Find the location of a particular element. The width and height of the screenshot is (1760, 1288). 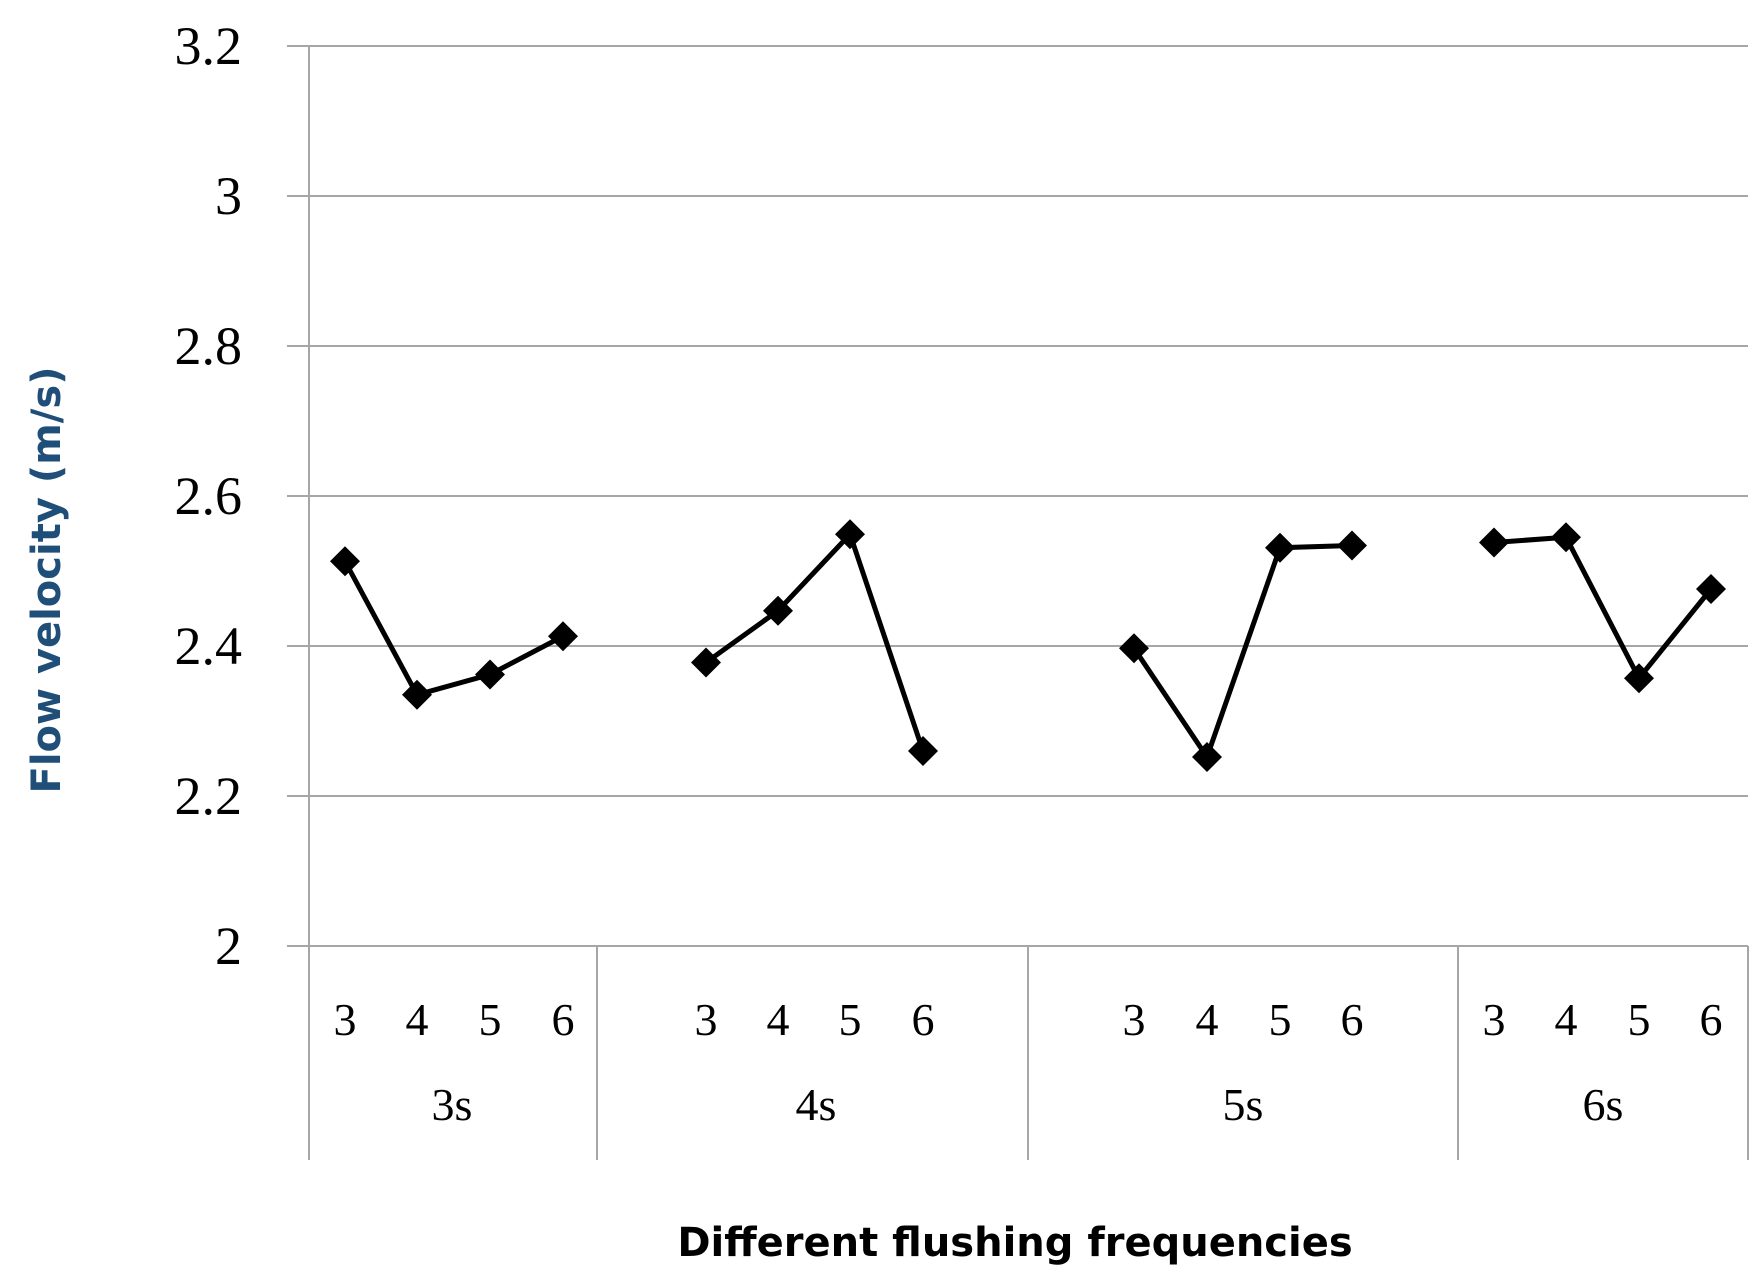

series-line-5s is located at coordinates (1242, 653).